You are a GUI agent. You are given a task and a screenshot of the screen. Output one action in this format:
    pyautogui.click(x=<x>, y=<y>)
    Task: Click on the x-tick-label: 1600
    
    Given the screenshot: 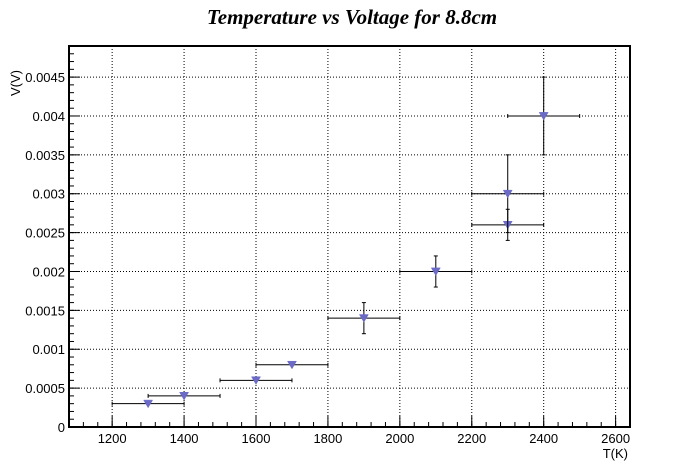 What is the action you would take?
    pyautogui.click(x=256, y=438)
    